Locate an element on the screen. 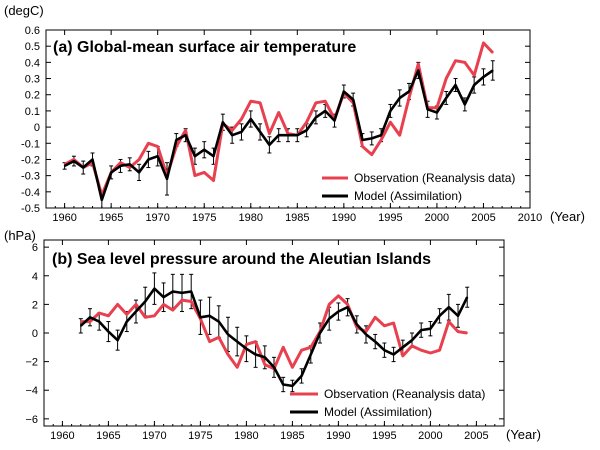  y-tick-label: 6 is located at coordinates (35, 248).